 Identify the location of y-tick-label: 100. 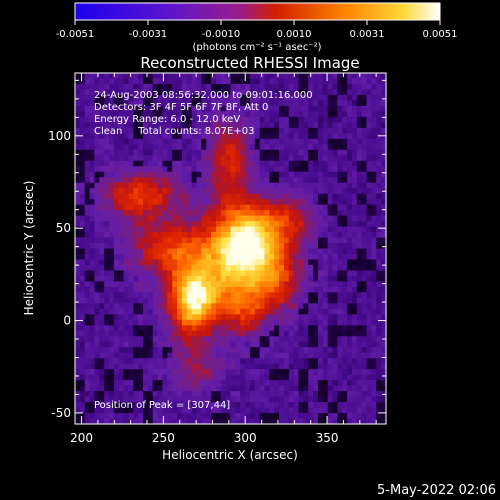
(59, 136).